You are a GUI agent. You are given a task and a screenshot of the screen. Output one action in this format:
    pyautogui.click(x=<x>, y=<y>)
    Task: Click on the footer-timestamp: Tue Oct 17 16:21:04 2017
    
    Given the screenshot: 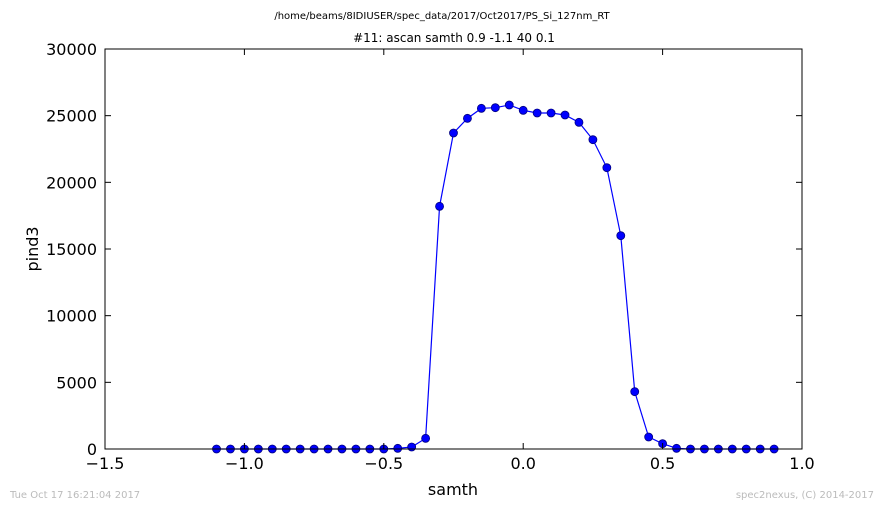 What is the action you would take?
    pyautogui.click(x=74, y=495)
    